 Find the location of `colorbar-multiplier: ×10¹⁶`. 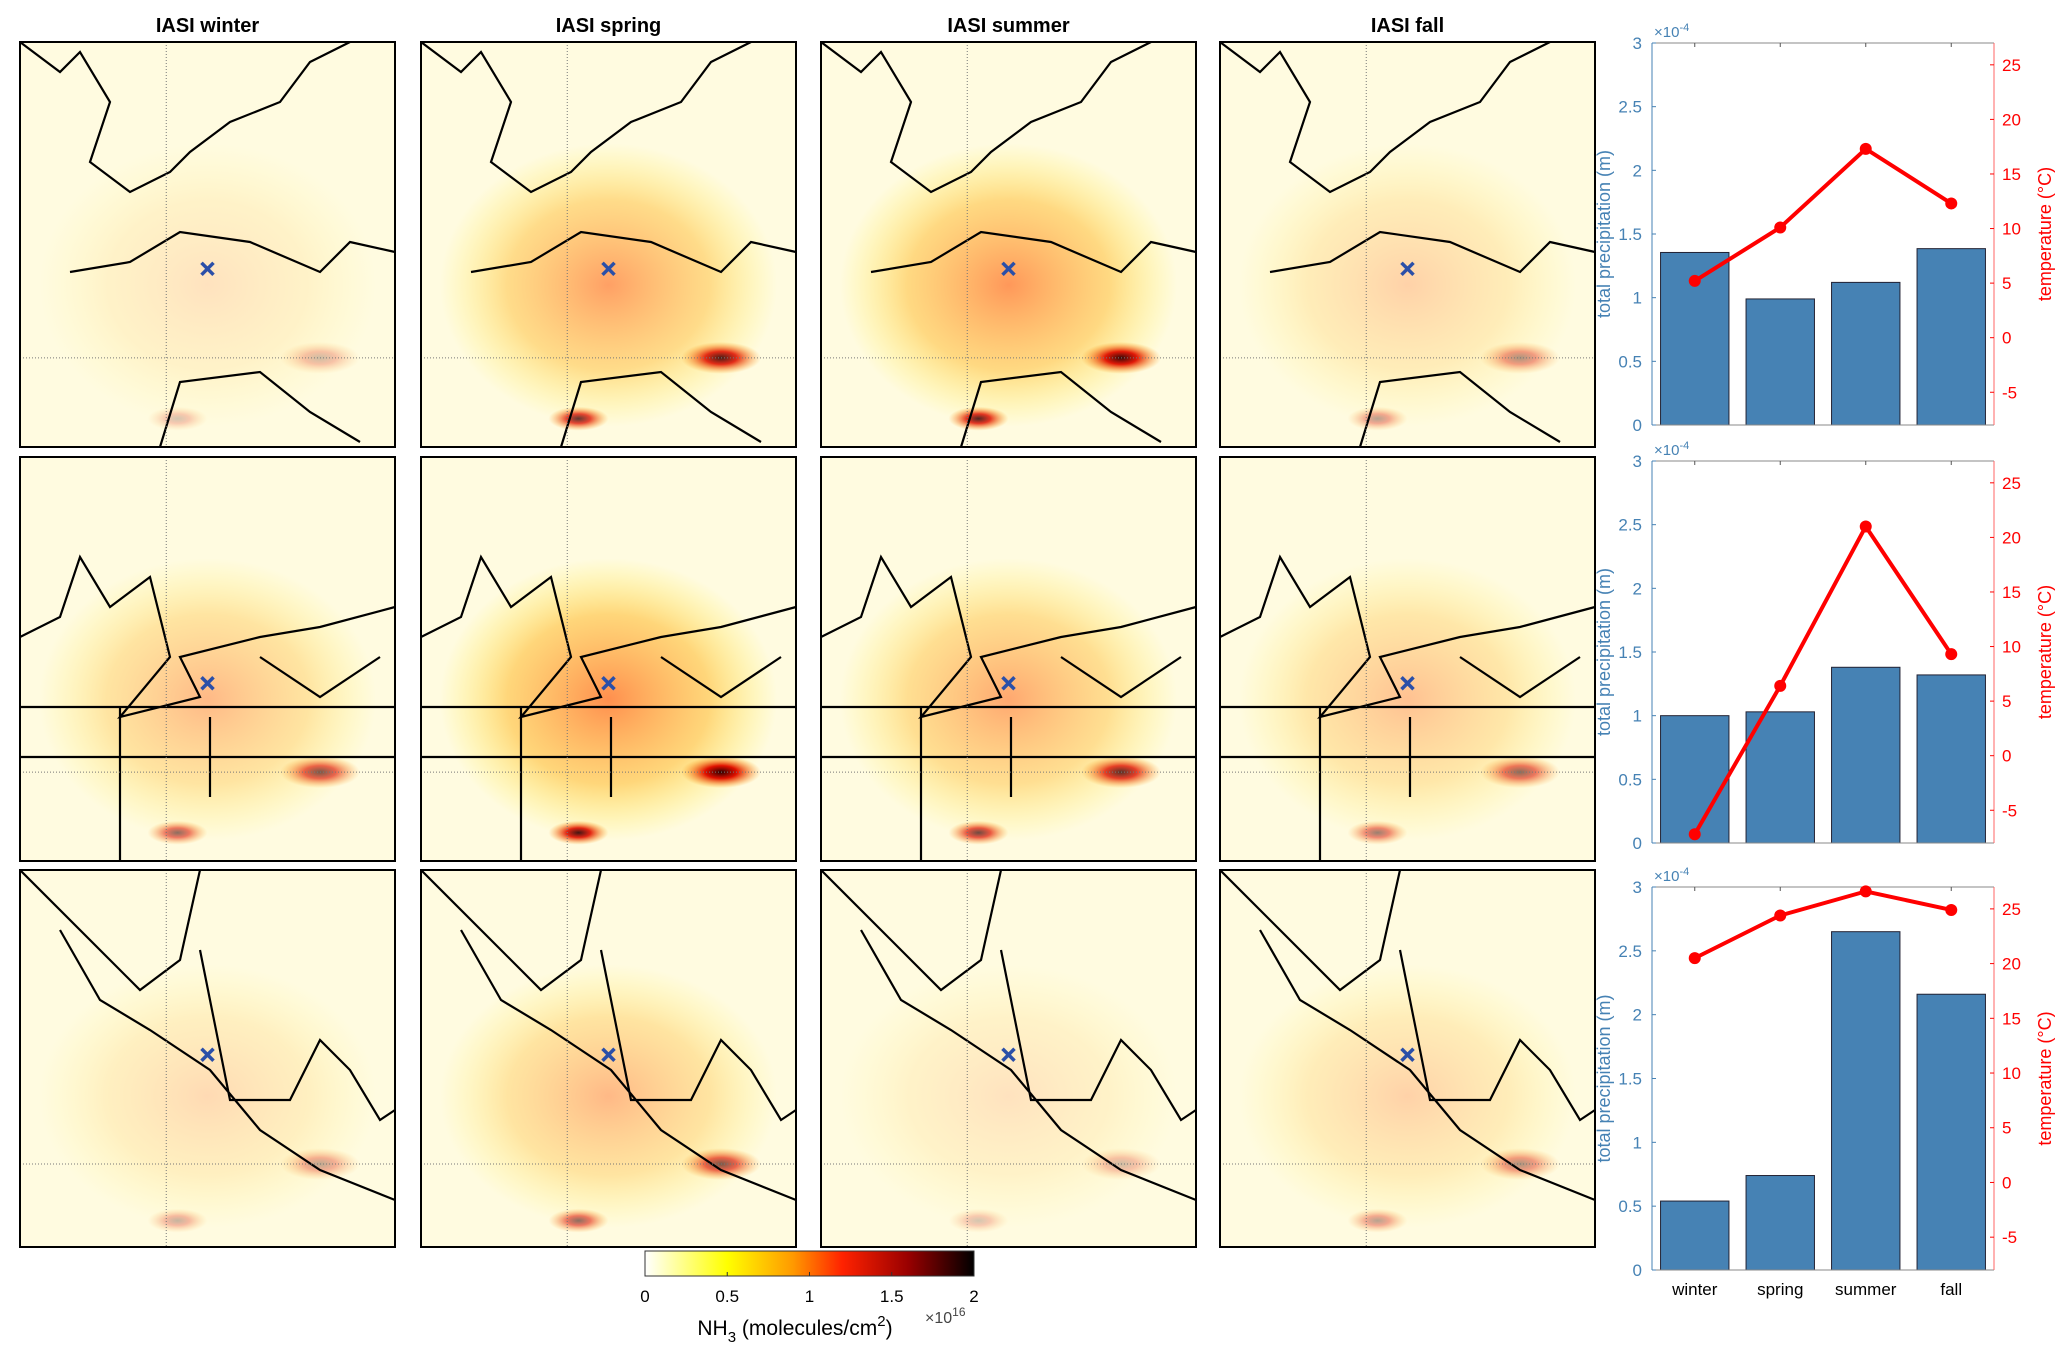

colorbar-multiplier: ×10¹⁶ is located at coordinates (945, 1316).